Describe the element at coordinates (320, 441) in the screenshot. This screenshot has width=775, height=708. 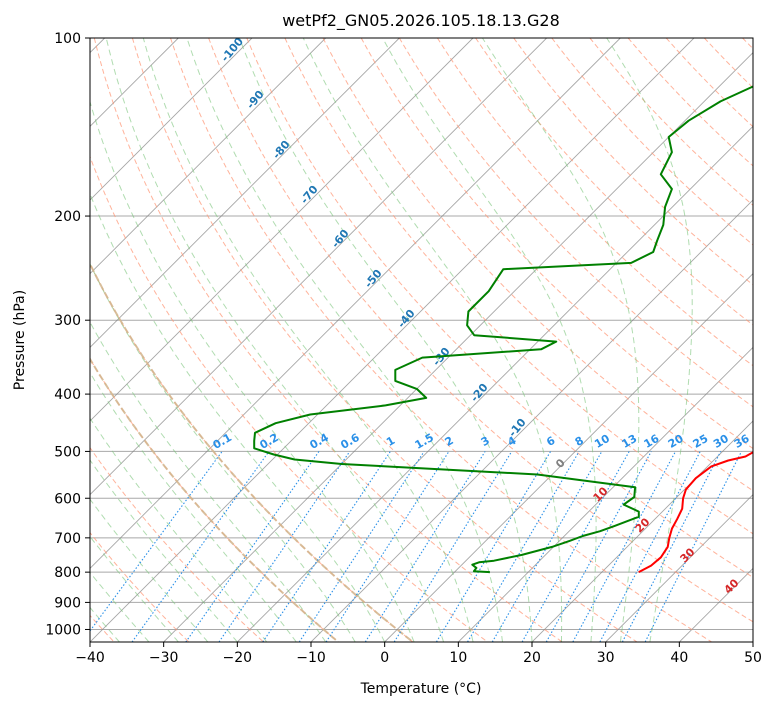
I see `mixing-ratio-label: 0.4` at that location.